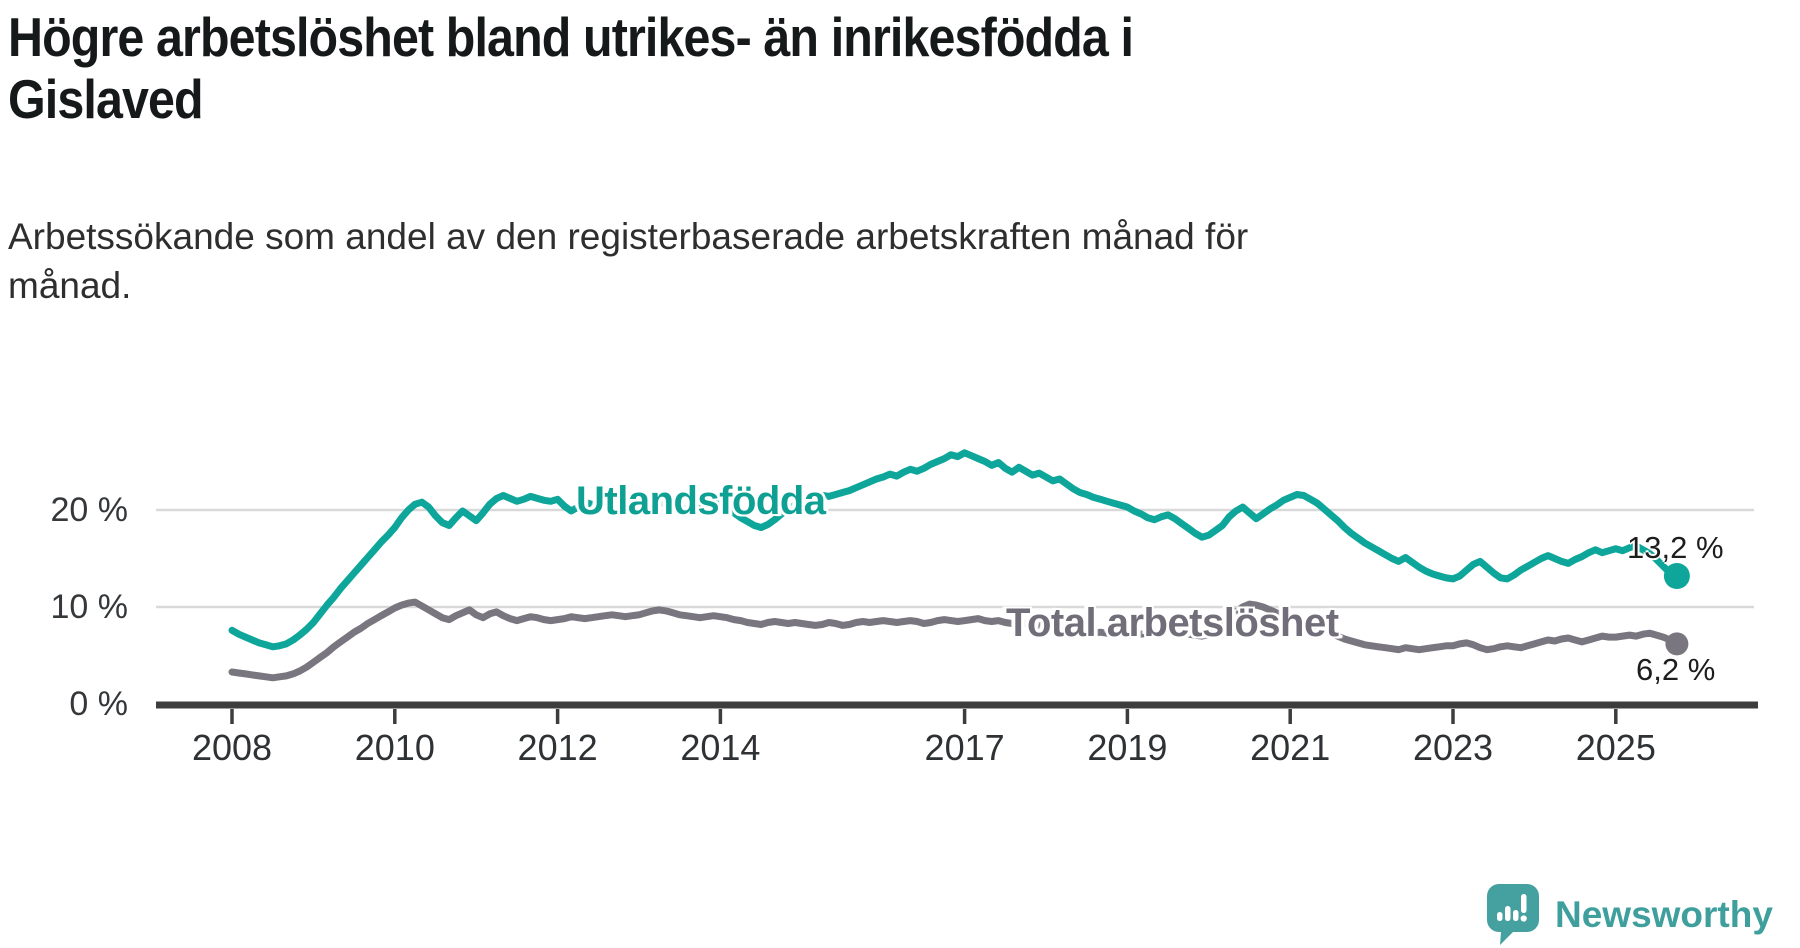 The height and width of the screenshot is (948, 1800). What do you see at coordinates (720, 747) in the screenshot?
I see `x-axis-label-2014: 2014` at bounding box center [720, 747].